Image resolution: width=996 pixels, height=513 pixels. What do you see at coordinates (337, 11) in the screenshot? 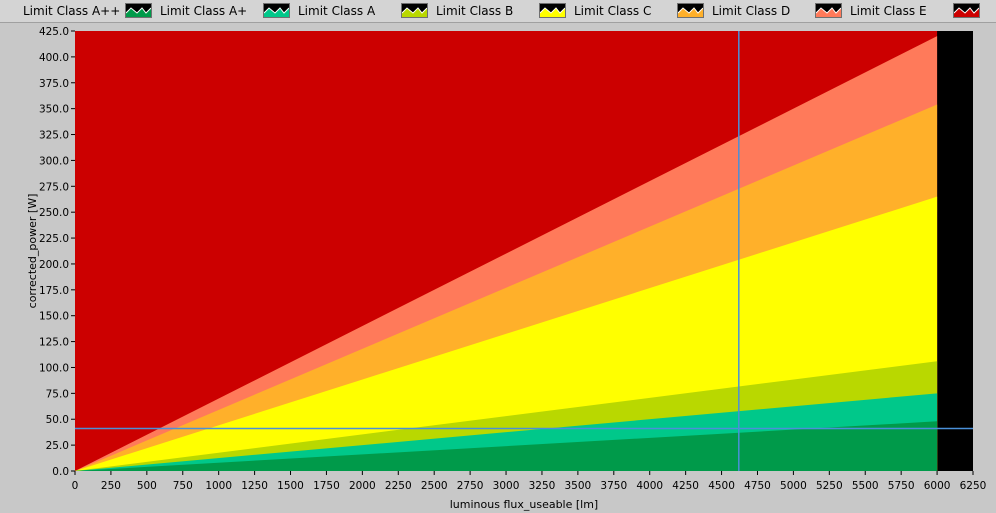
I see `legend-label: Limit Class A` at bounding box center [337, 11].